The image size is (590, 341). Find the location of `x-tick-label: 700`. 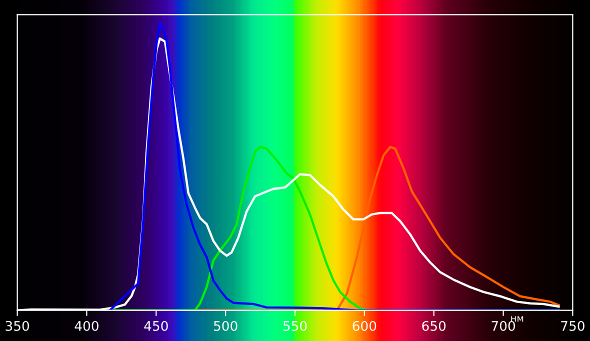

x-tick-label: 700 is located at coordinates (503, 325).